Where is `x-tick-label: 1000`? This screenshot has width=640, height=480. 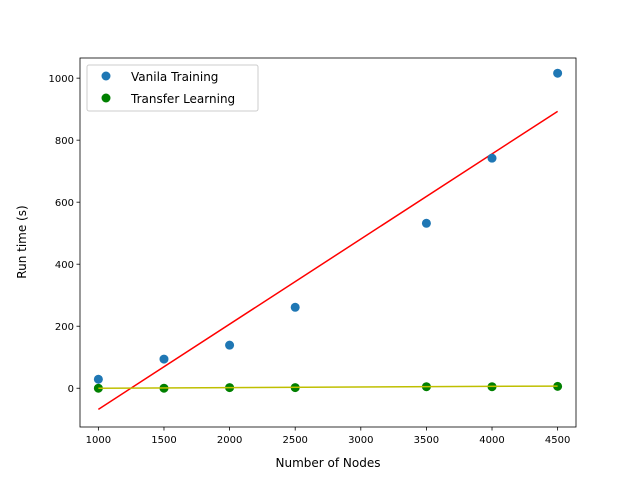
x-tick-label: 1000 is located at coordinates (98, 440).